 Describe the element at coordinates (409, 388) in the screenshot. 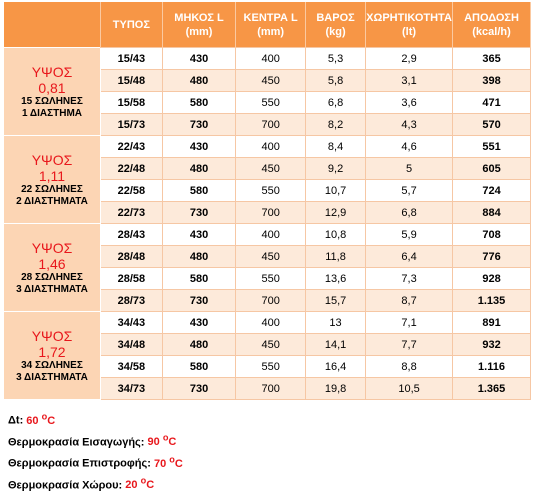

I see `data-cell: 10,5` at that location.